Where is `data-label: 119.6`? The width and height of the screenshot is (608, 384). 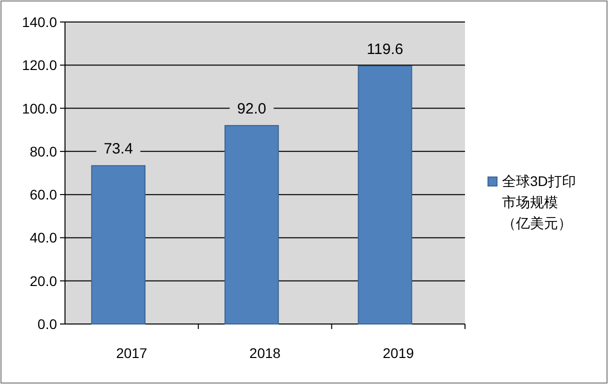 data-label: 119.6 is located at coordinates (385, 49).